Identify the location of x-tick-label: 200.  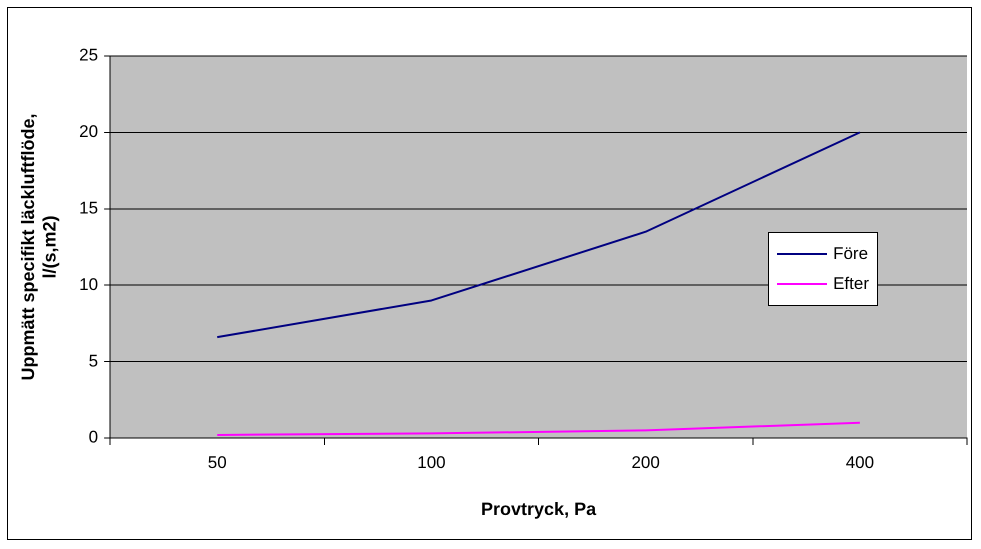
(645, 462).